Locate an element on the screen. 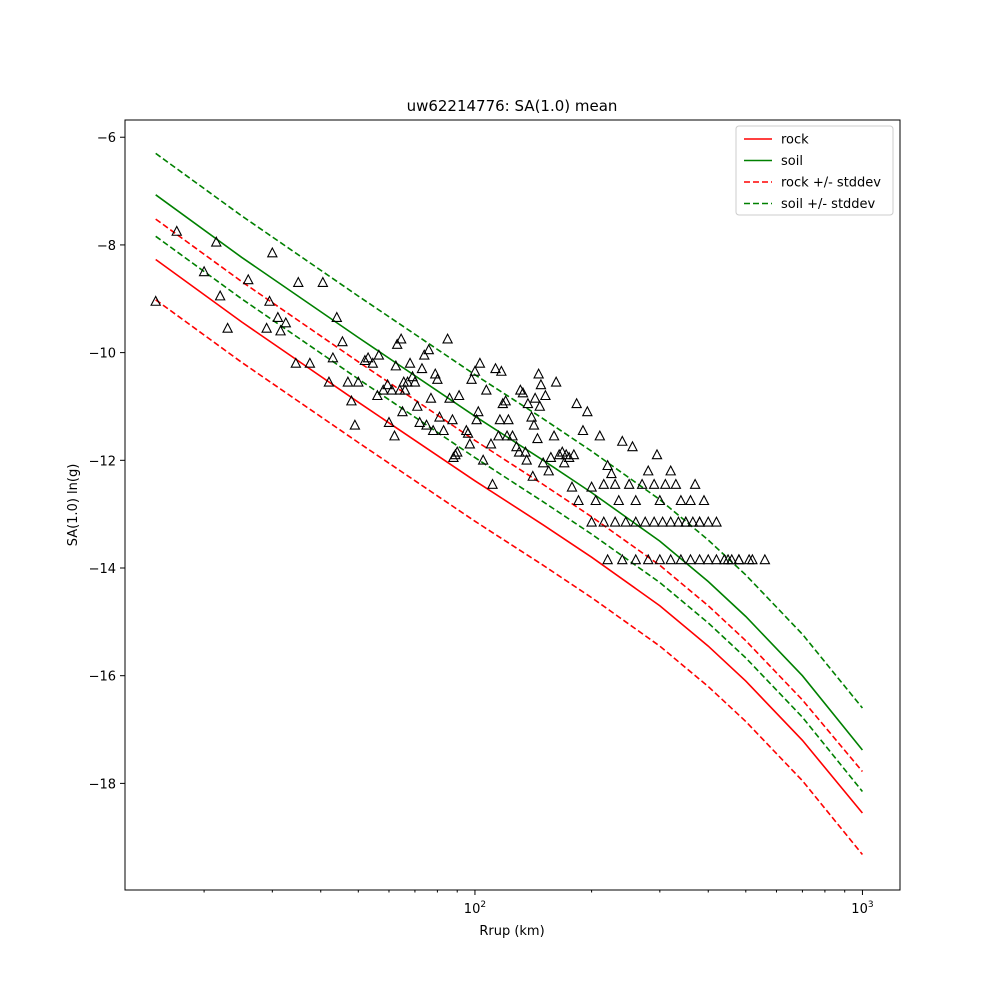 This screenshot has height=1000, width=1000. y-tick-label: −8 is located at coordinates (106, 246).